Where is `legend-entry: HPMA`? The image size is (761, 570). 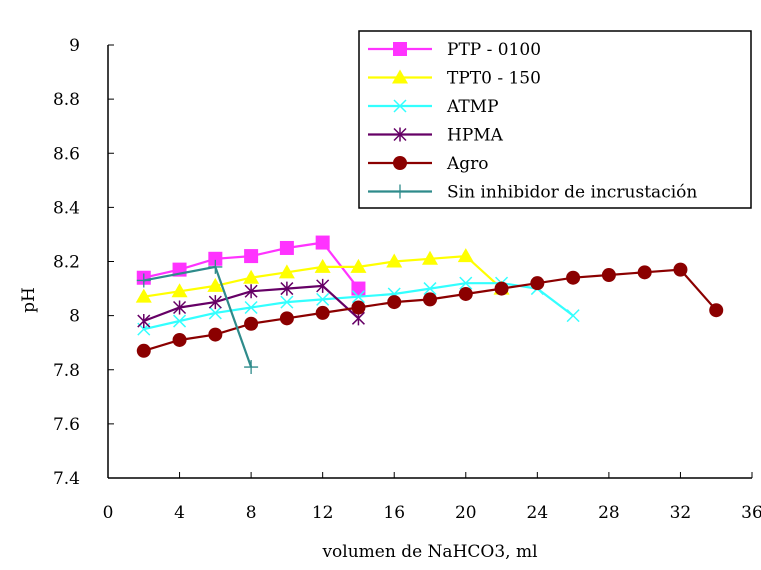 legend-entry: HPMA is located at coordinates (436, 136).